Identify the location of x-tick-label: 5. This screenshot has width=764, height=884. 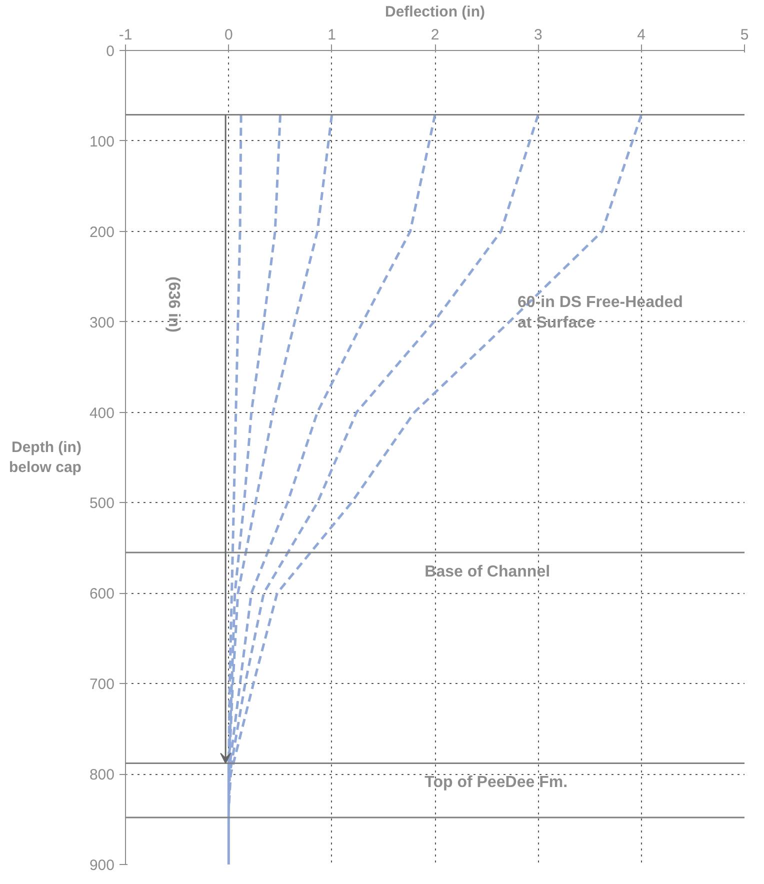
(744, 35).